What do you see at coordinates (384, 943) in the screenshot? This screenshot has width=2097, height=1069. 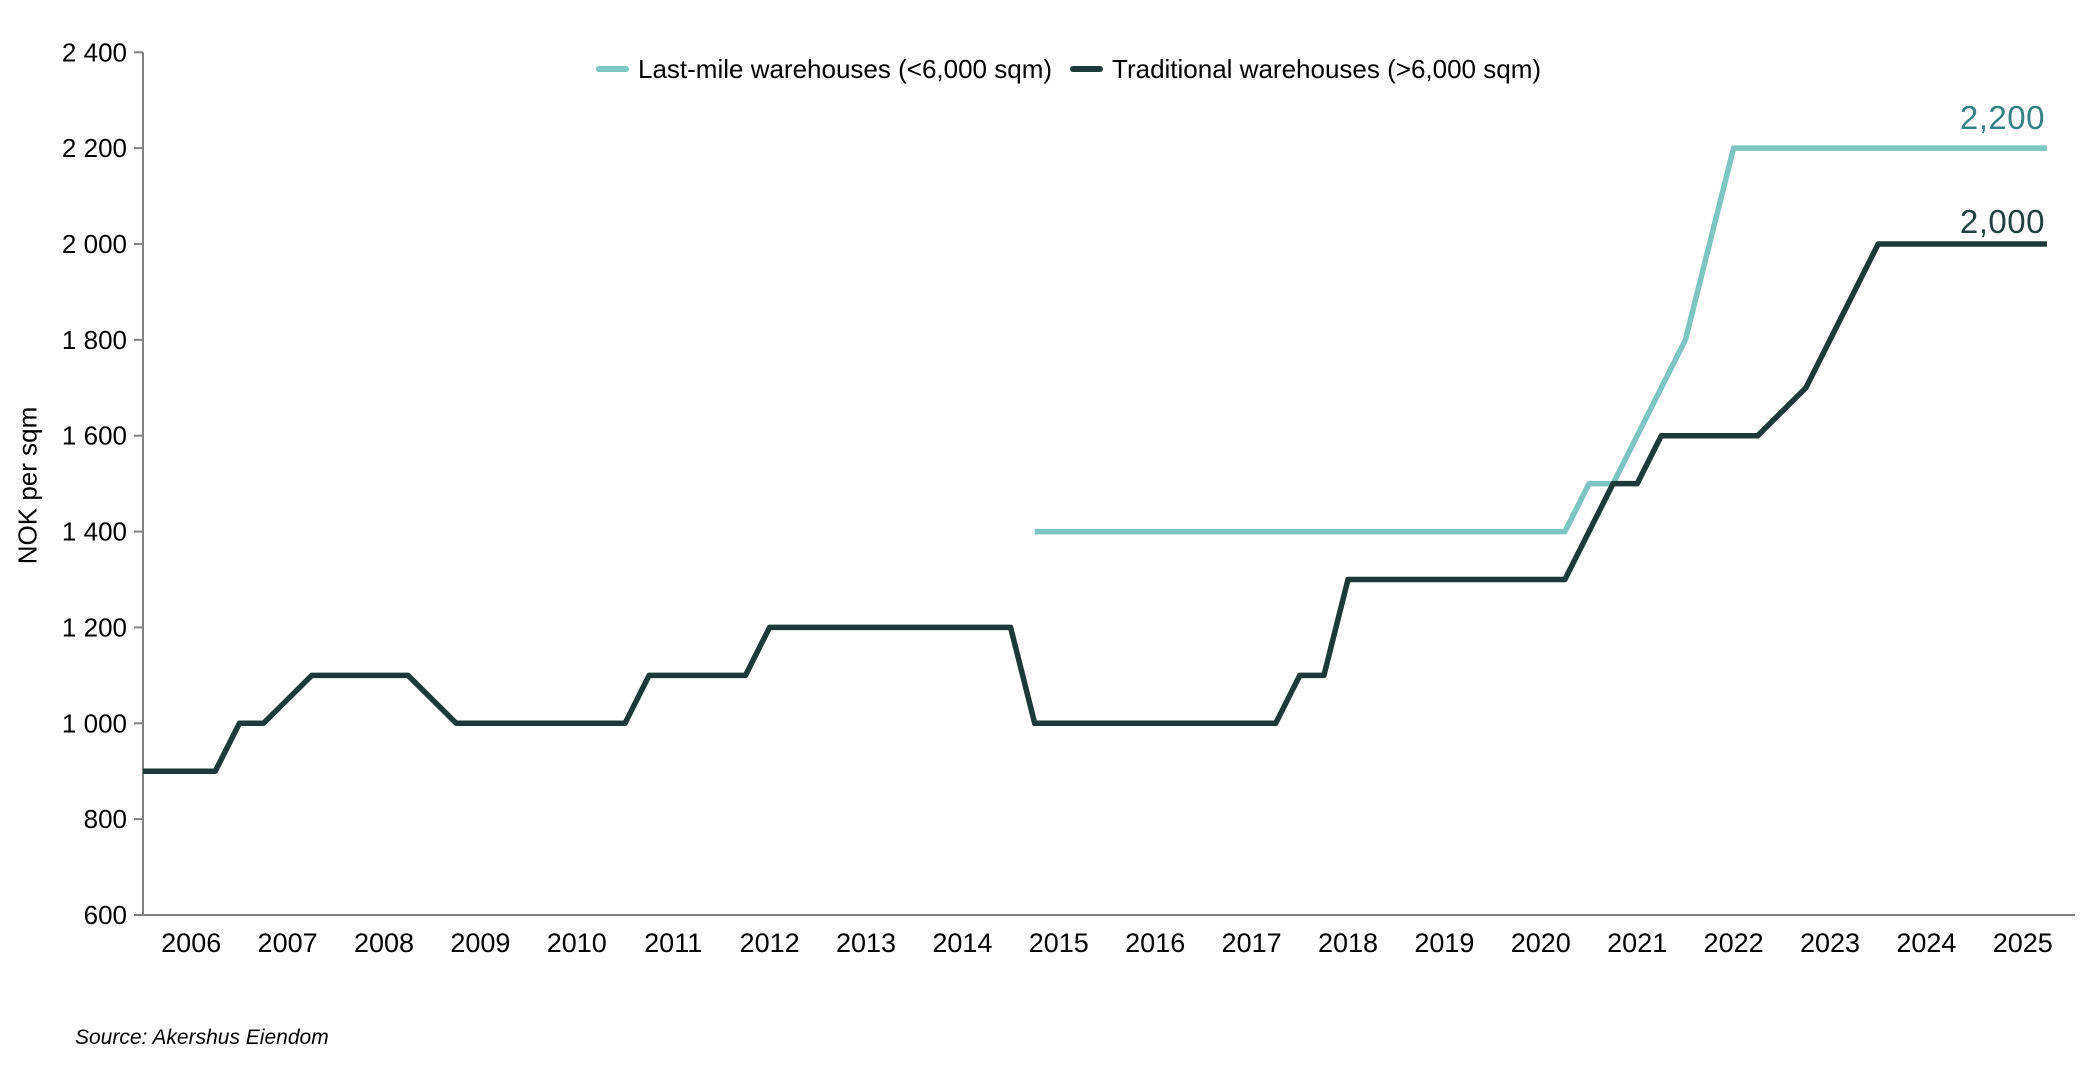 I see `x-tick-label: 2008` at bounding box center [384, 943].